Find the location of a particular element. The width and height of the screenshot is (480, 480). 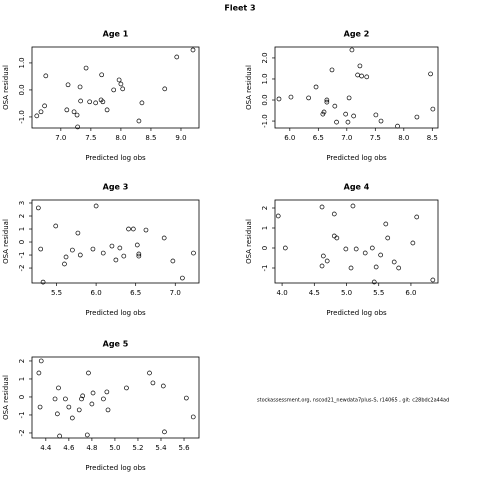

x-tick-label: 6.5 is located at coordinates (135, 293).